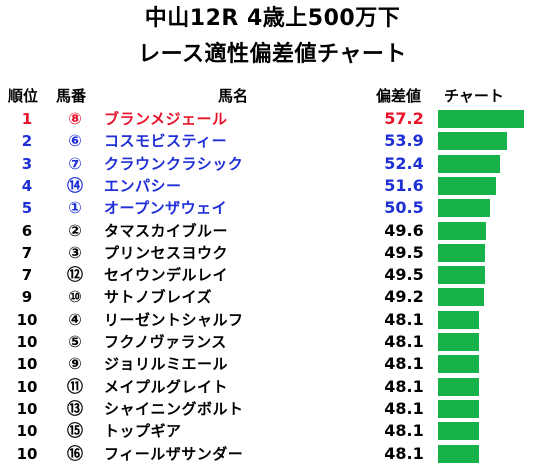 The width and height of the screenshot is (545, 467). What do you see at coordinates (166, 364) in the screenshot?
I see `horse-name-cell: ジョリルミエール` at bounding box center [166, 364].